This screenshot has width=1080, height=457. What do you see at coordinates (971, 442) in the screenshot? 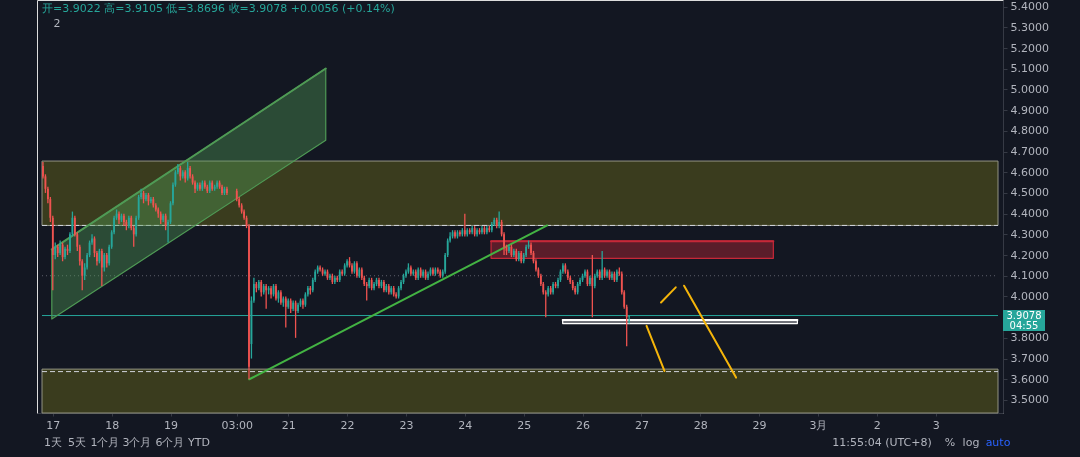
I see `text: log` at bounding box center [971, 442].